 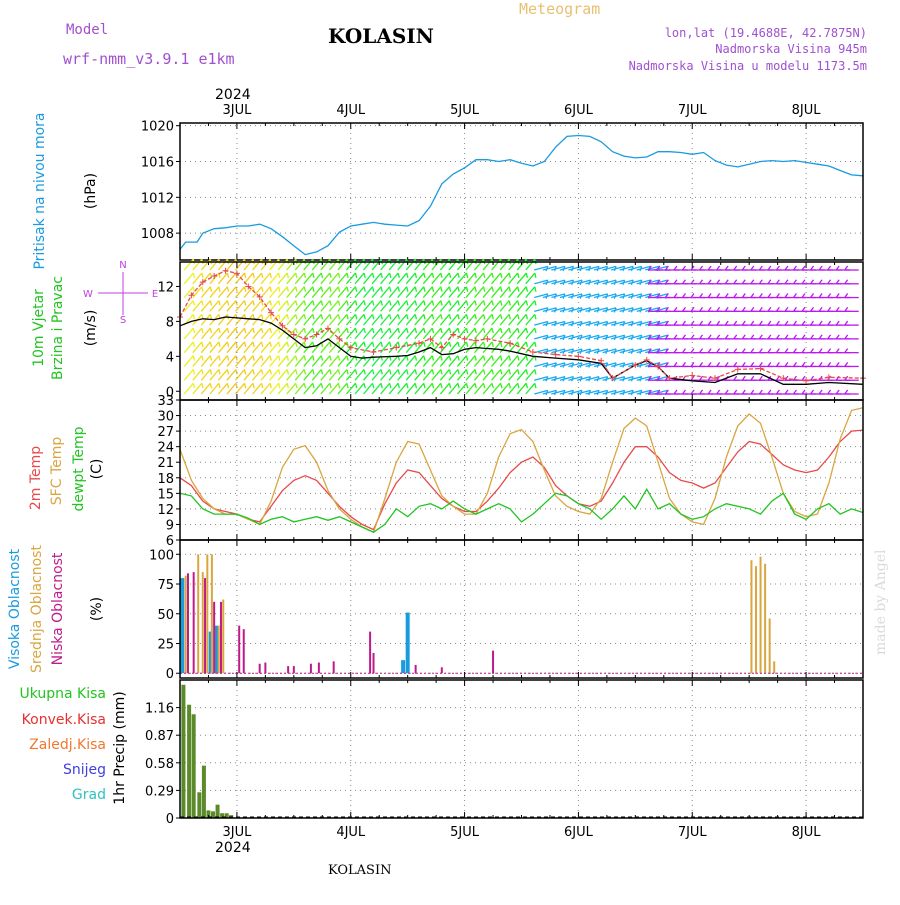 What do you see at coordinates (351, 110) in the screenshot?
I see `xtick-label-top: 4JUL` at bounding box center [351, 110].